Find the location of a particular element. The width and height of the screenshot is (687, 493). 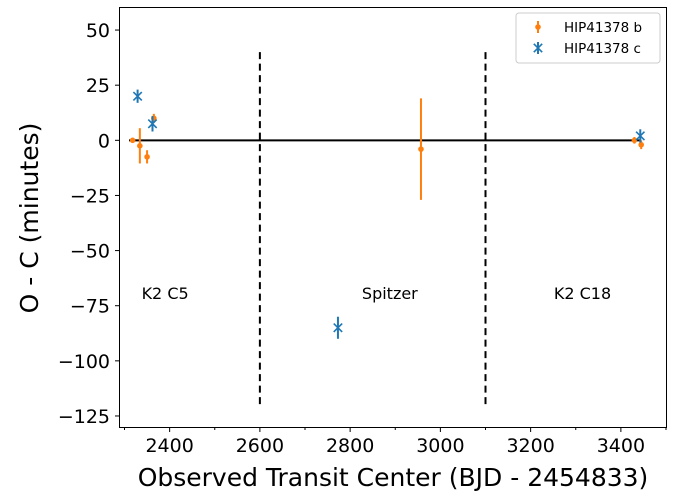

legend-box is located at coordinates (588, 38).